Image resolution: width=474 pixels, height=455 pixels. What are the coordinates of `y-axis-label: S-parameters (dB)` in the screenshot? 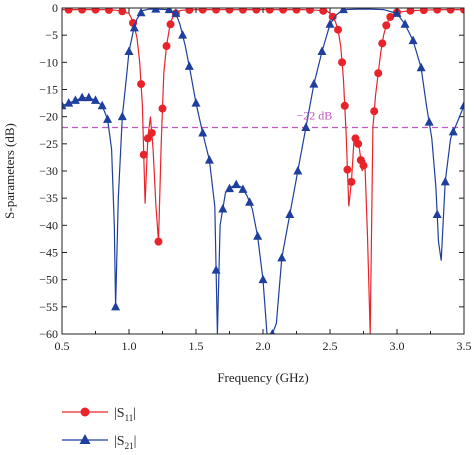 It's located at (9, 171).